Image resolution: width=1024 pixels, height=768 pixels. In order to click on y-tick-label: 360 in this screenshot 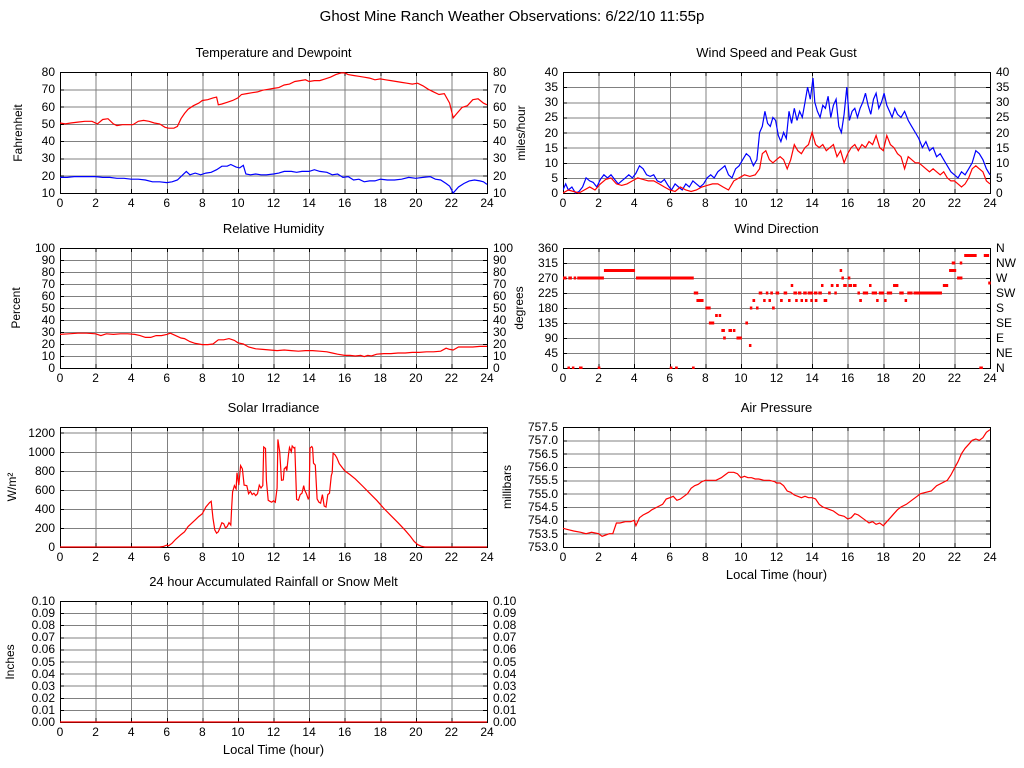, I will do `click(547, 248)`.